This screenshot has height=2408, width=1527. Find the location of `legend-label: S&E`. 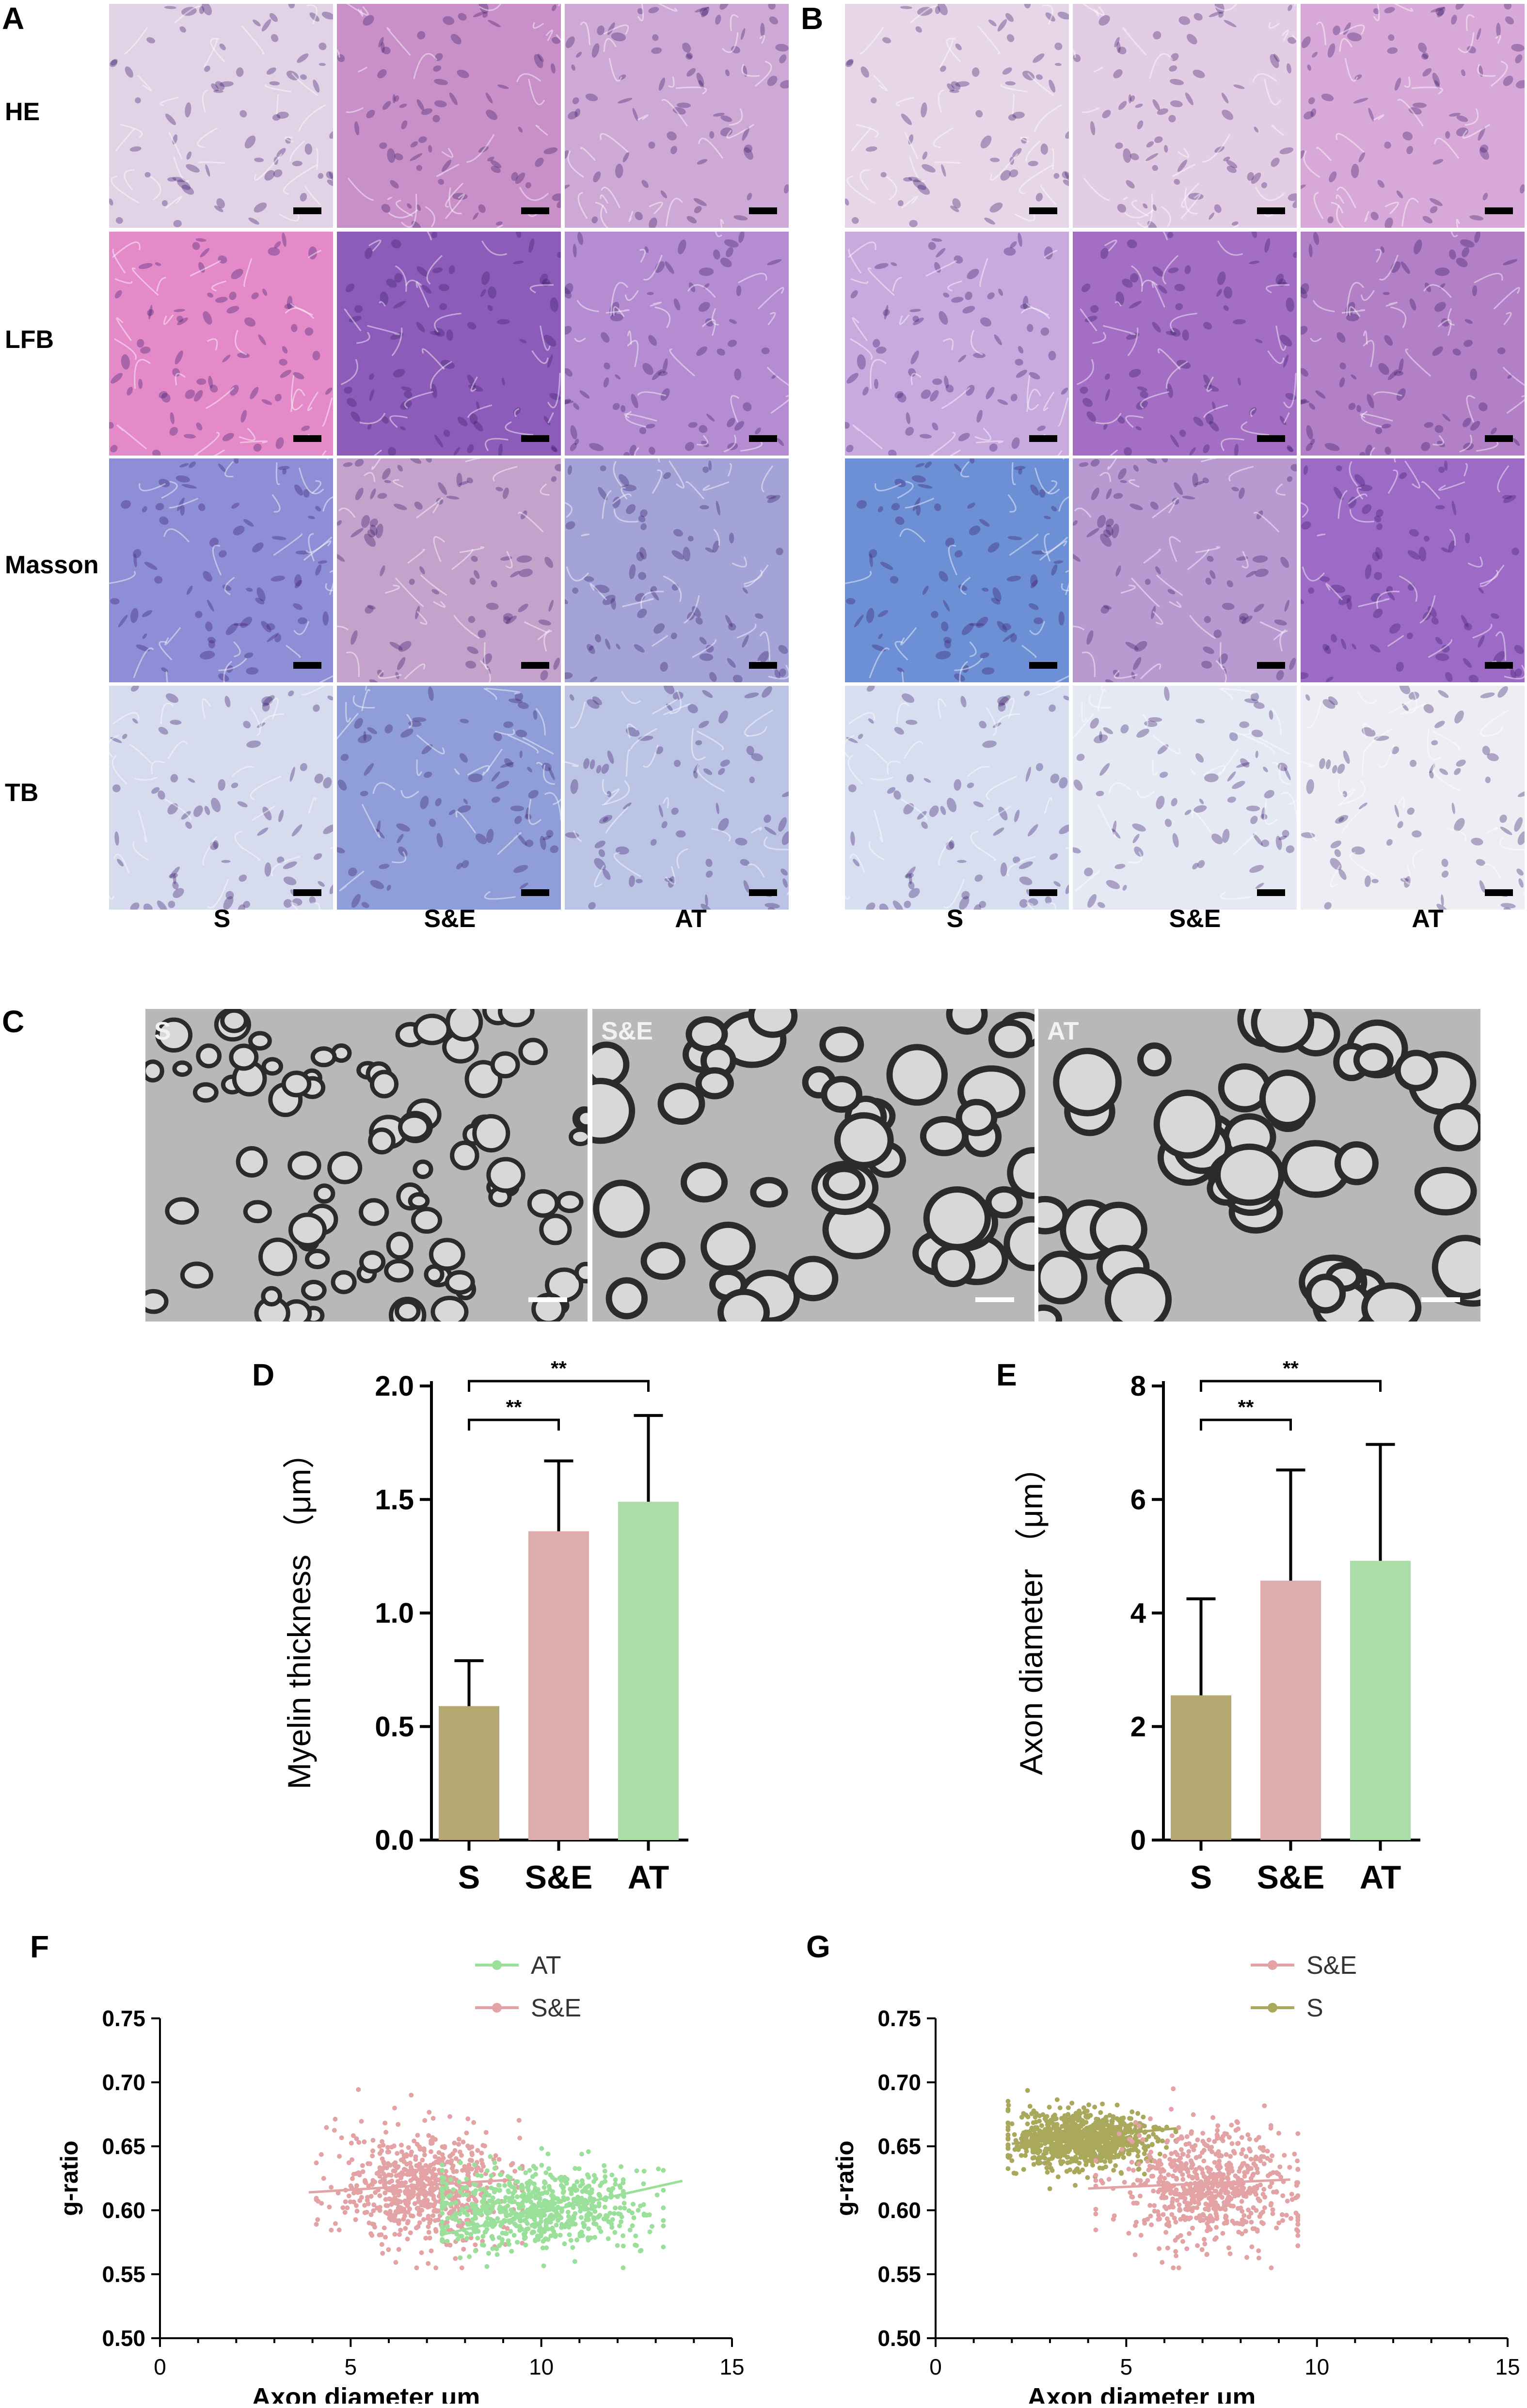

legend-label: S&E is located at coordinates (1332, 1966).